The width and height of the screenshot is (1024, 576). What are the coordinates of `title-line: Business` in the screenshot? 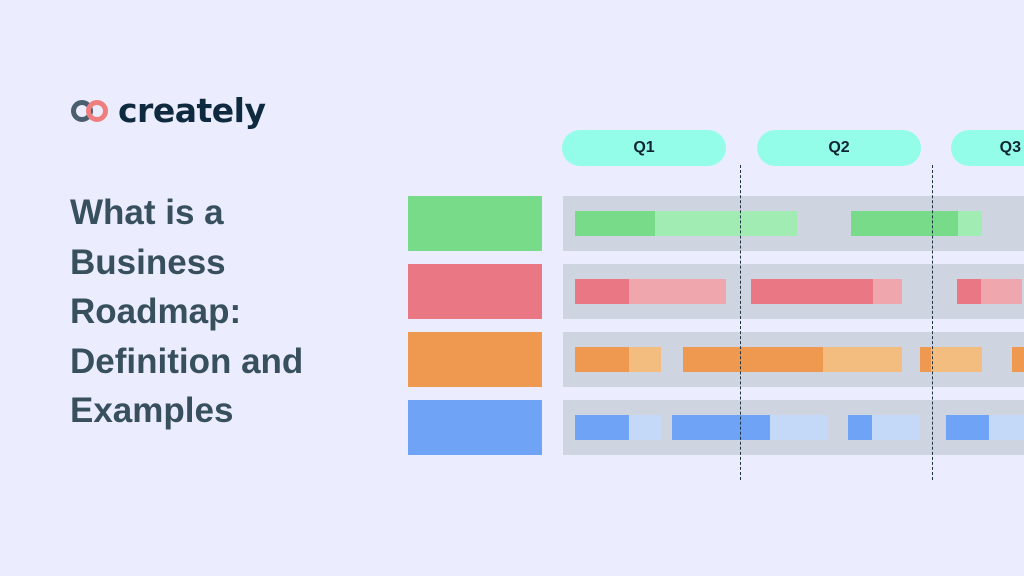 It's located at (148, 262).